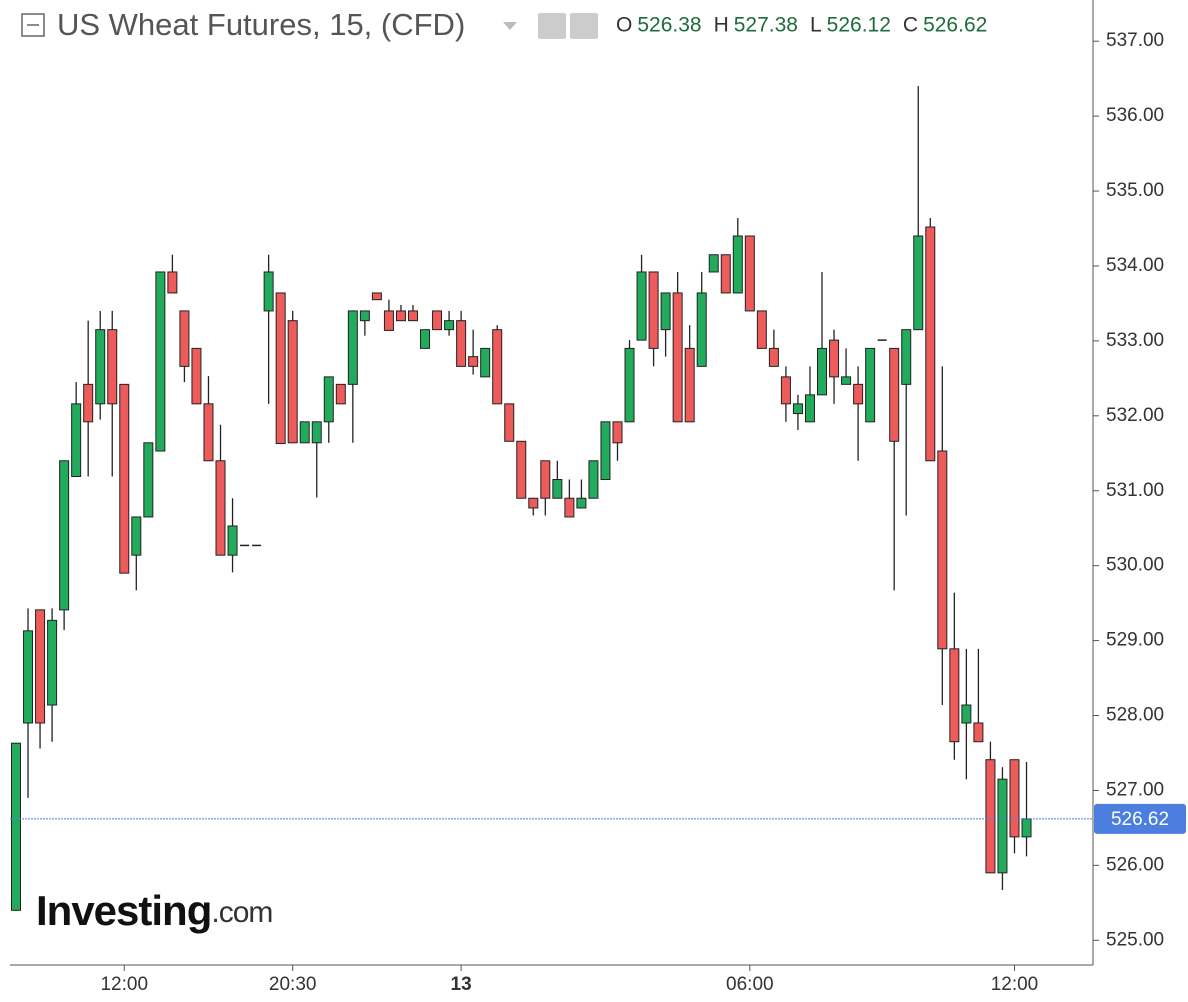  What do you see at coordinates (552, 26) in the screenshot?
I see `eye-icon` at bounding box center [552, 26].